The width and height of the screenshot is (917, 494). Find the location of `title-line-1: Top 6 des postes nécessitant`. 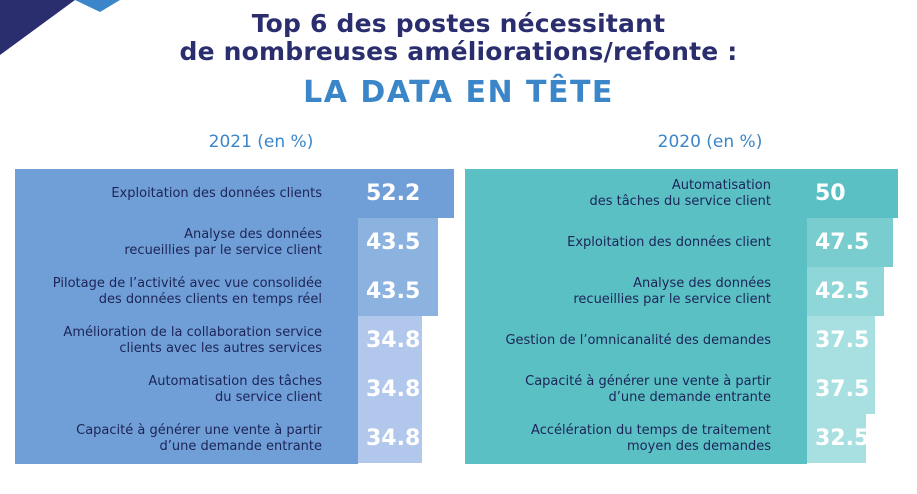

title-line-1: Top 6 des postes nécessitant is located at coordinates (458, 23).